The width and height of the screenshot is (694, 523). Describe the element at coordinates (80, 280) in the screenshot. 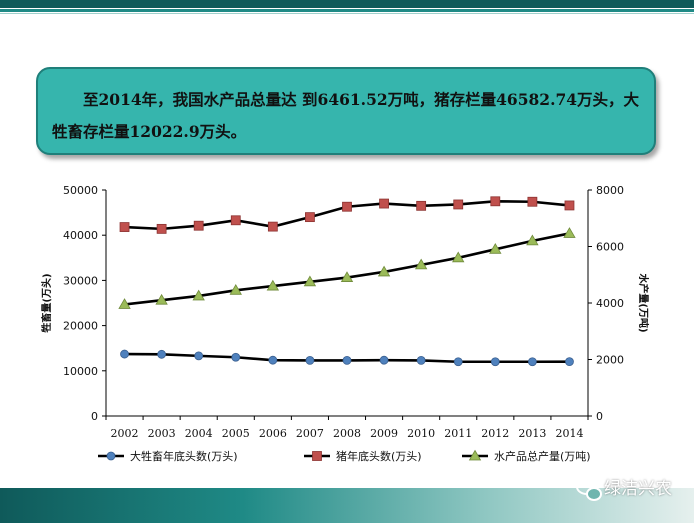

I see `left-tick-label: 30000` at that location.